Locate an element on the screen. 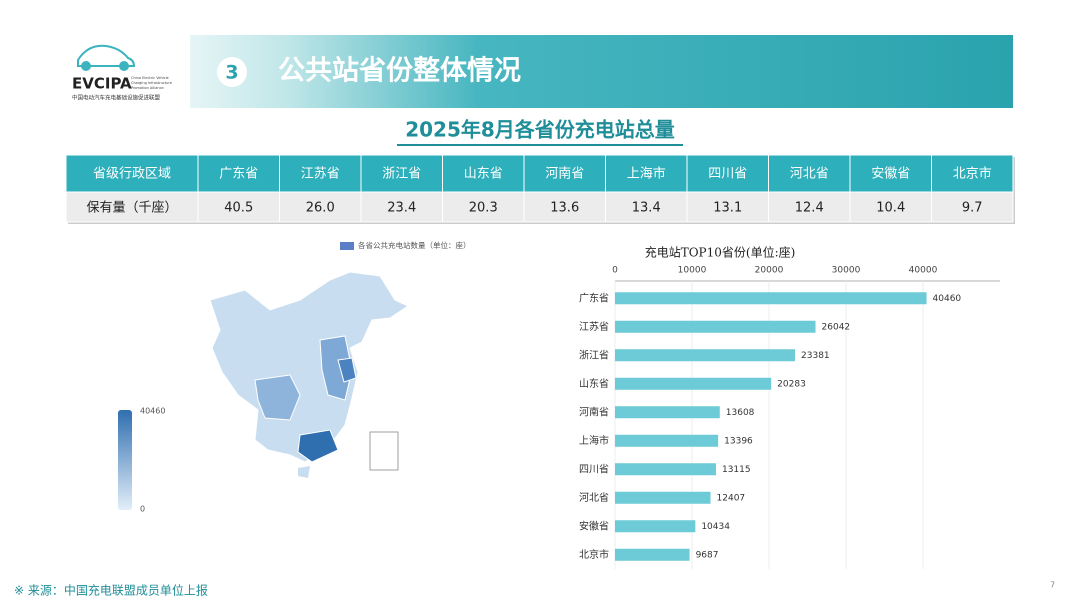 Image resolution: width=1080 pixels, height=608 pixels. y-tick-label: 广东省 is located at coordinates (594, 297).